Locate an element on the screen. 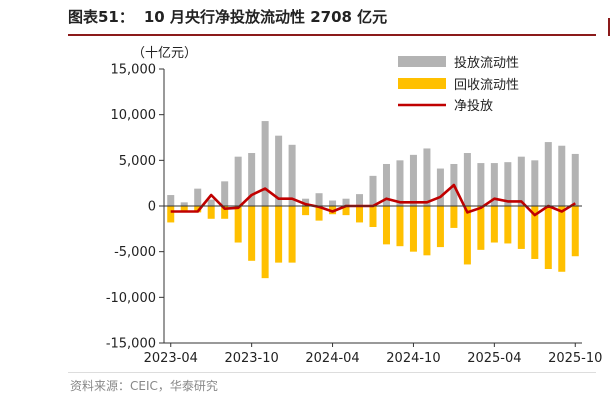  figure-title-text: 10 月央行净投放流动性 2708 亿元 is located at coordinates (265, 17).